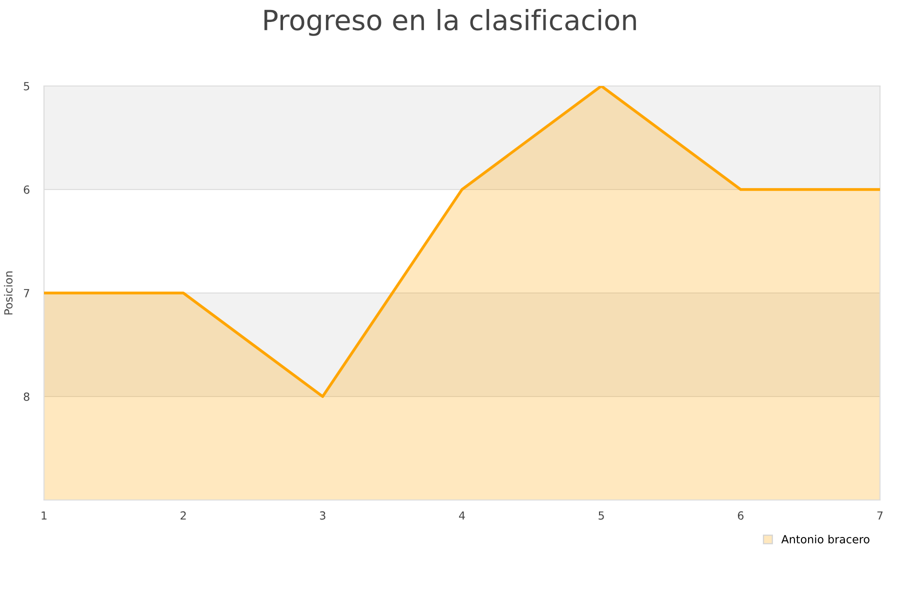 This screenshot has height=600, width=900. I want to click on y-tick-label: 7, so click(27, 293).